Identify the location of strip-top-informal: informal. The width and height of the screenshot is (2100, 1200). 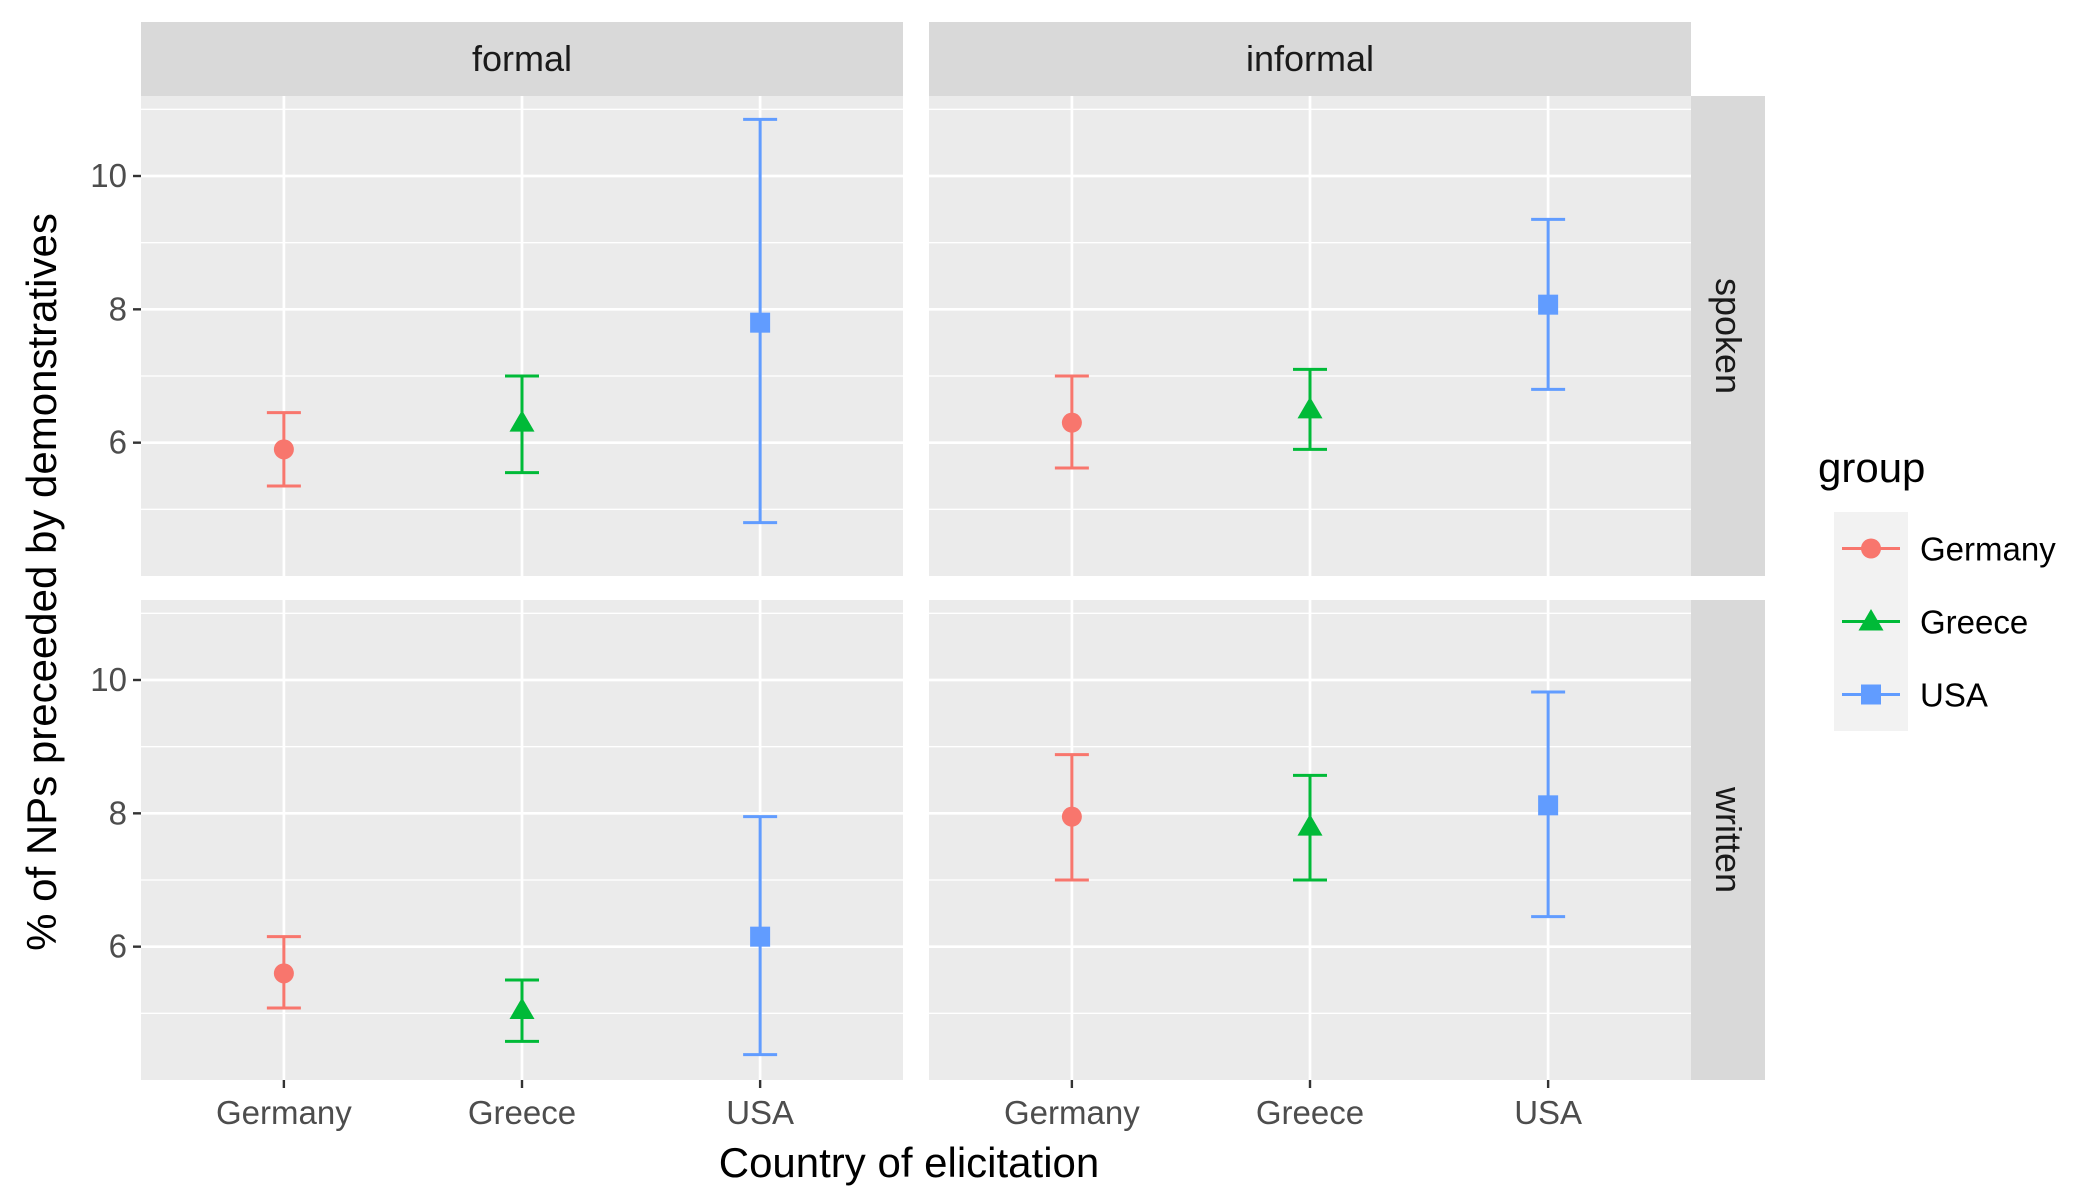
(1310, 59).